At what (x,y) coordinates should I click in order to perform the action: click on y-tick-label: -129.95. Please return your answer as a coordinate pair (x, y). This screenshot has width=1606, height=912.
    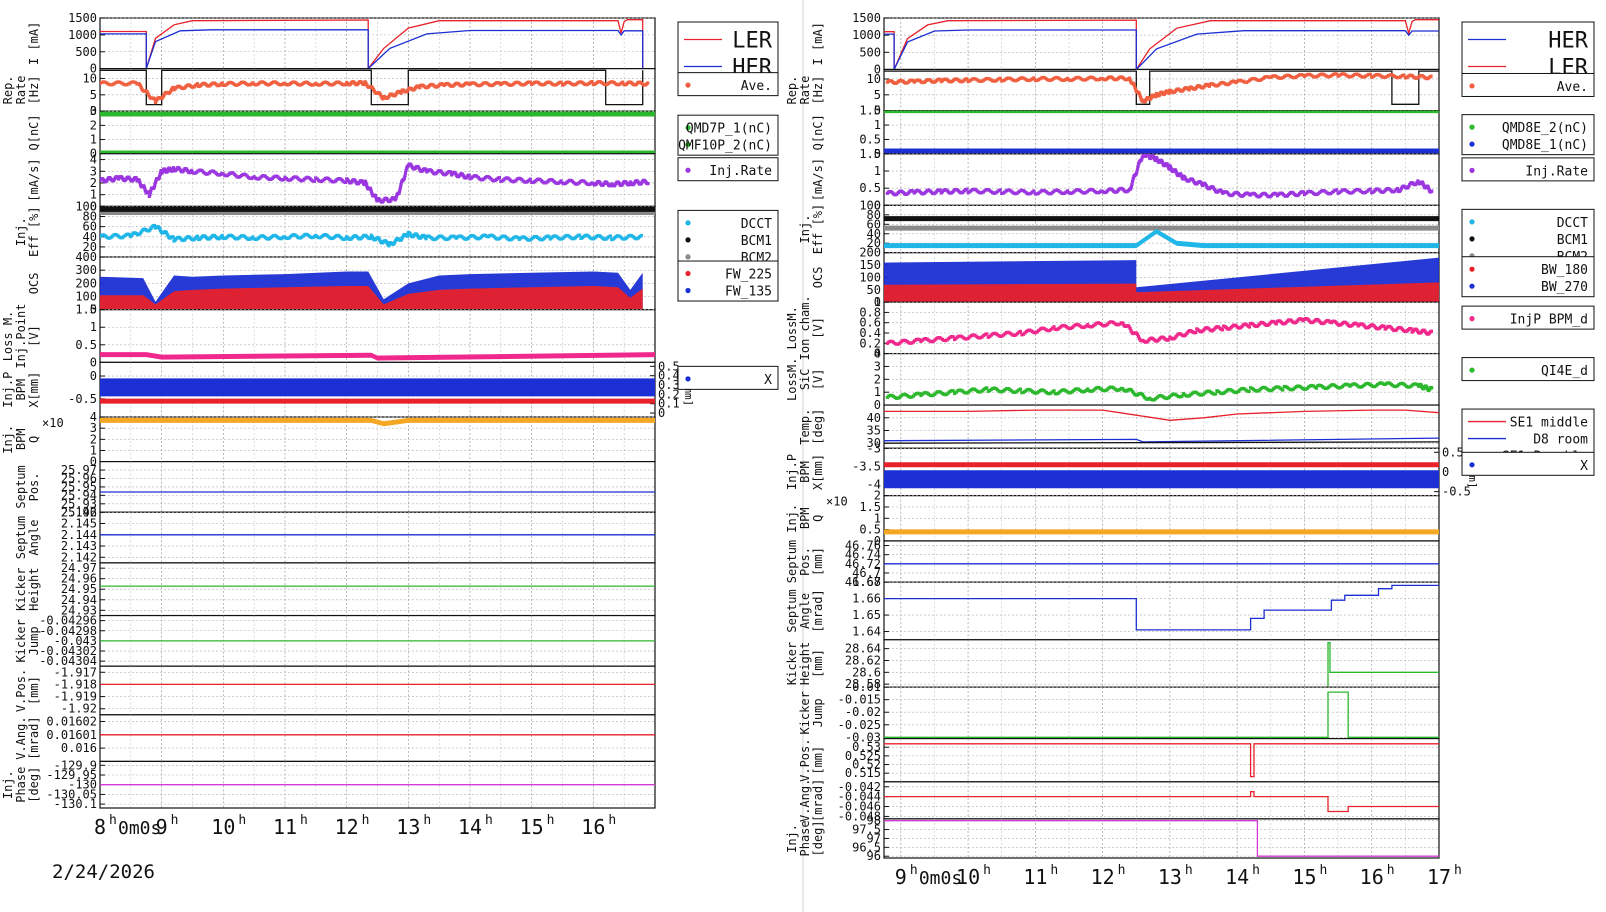
    Looking at the image, I should click on (71, 775).